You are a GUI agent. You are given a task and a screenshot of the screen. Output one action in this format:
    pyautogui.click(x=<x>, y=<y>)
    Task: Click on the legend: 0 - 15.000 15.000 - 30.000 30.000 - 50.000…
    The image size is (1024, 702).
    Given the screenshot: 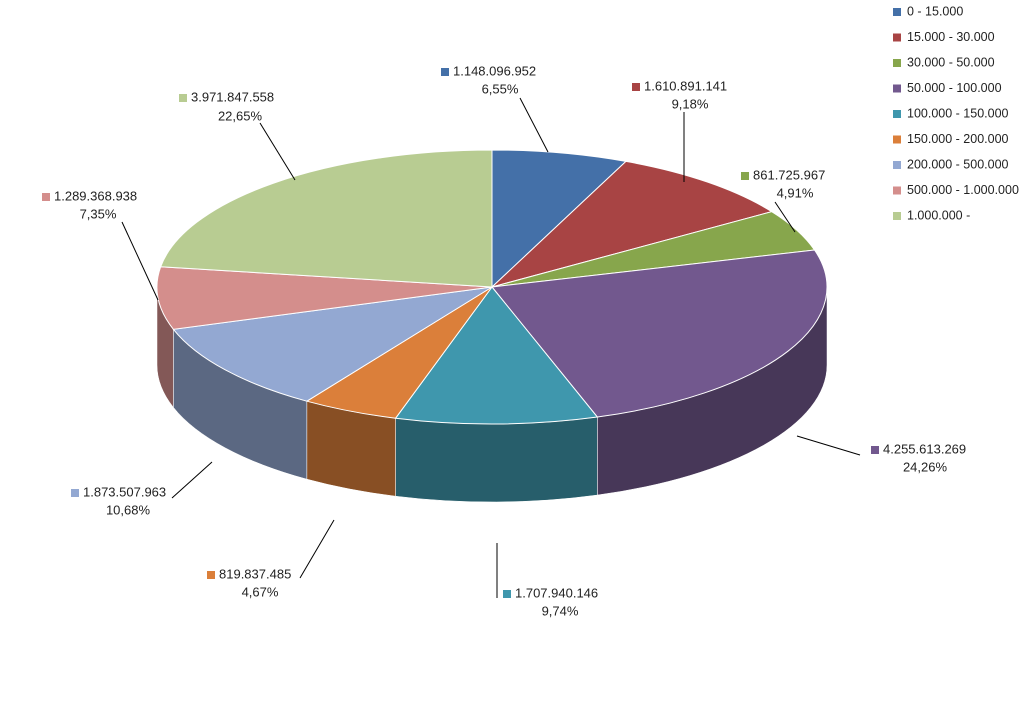 What is the action you would take?
    pyautogui.click(x=956, y=113)
    